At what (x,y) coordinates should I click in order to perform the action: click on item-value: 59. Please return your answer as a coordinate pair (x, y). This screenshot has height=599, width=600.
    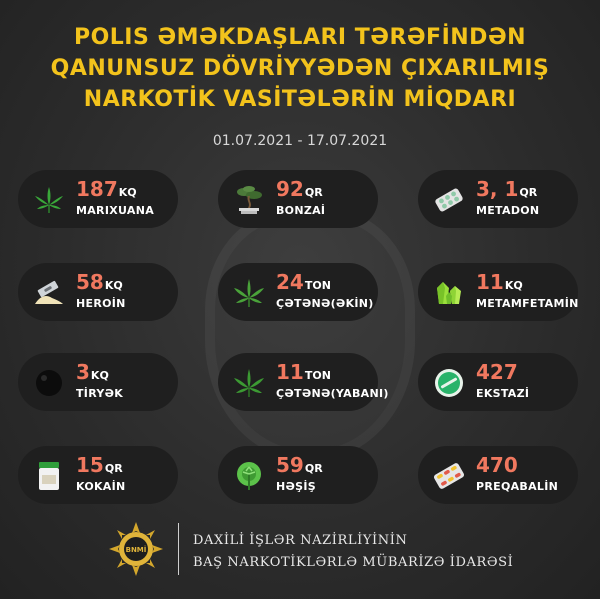
    Looking at the image, I should click on (290, 465).